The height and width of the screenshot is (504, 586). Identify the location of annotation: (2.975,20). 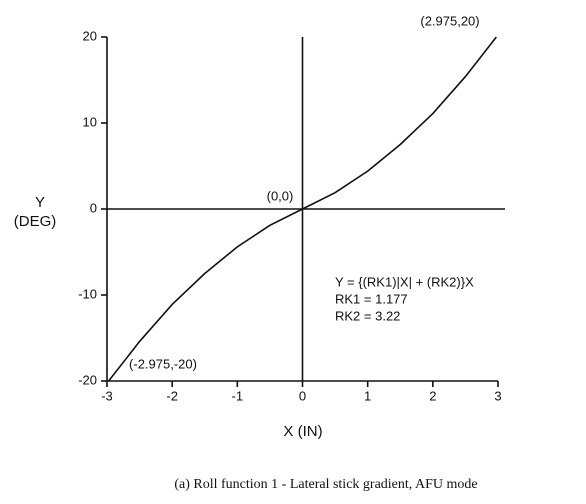
(449, 20).